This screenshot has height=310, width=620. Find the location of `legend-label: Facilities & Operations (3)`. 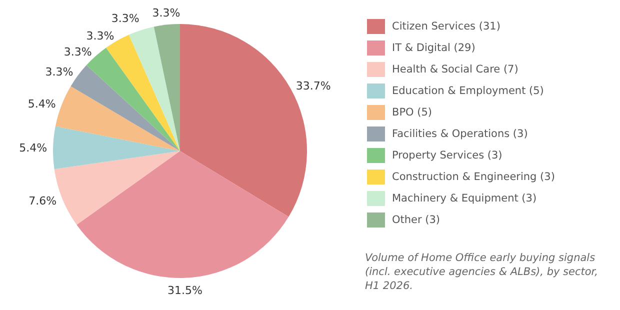

legend-label: Facilities & Operations (3) is located at coordinates (460, 134).